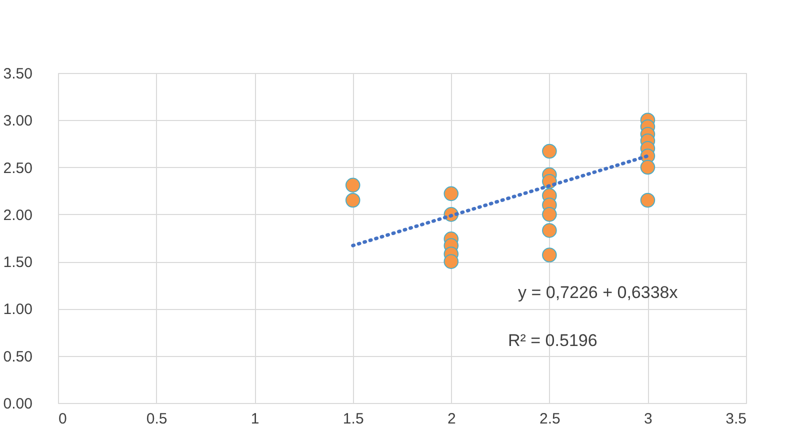  What do you see at coordinates (17, 357) in the screenshot?
I see `y-tick-label: 0.50` at bounding box center [17, 357].